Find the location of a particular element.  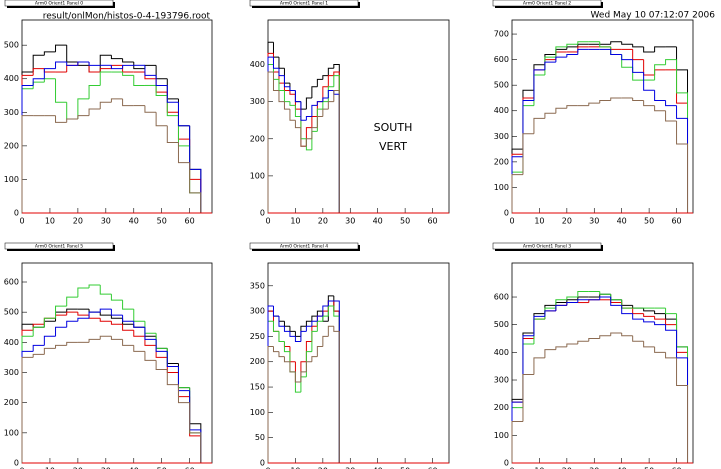

pad-title: Arm0 Orient1 Panel 4 is located at coordinates (304, 246).